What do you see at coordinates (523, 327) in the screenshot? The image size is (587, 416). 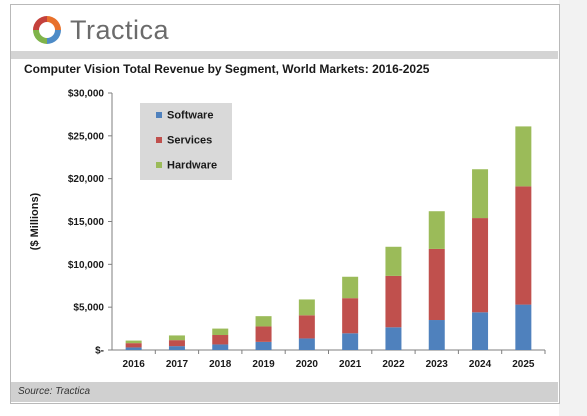 I see `bar-software-2025` at bounding box center [523, 327].